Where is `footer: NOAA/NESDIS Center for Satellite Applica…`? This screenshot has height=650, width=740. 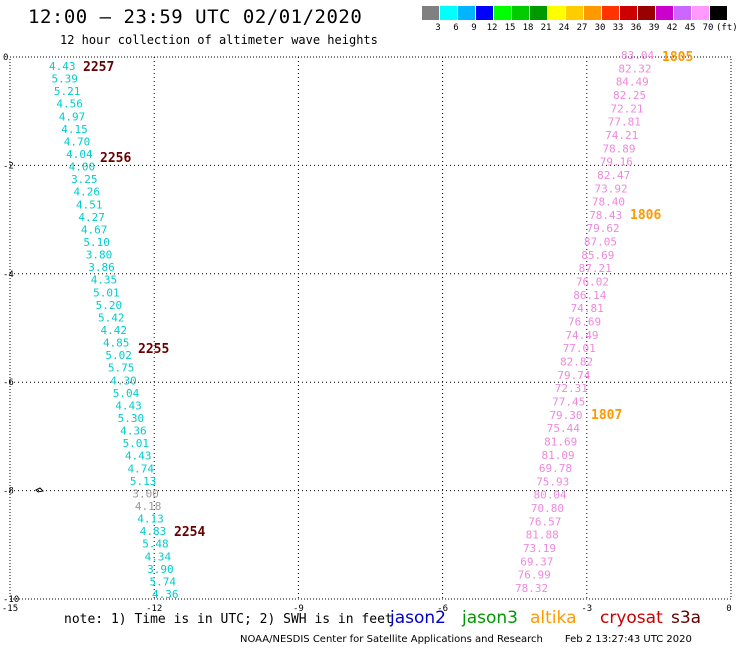 footer: NOAA/NESDIS Center for Satellite Applica… is located at coordinates (466, 639).